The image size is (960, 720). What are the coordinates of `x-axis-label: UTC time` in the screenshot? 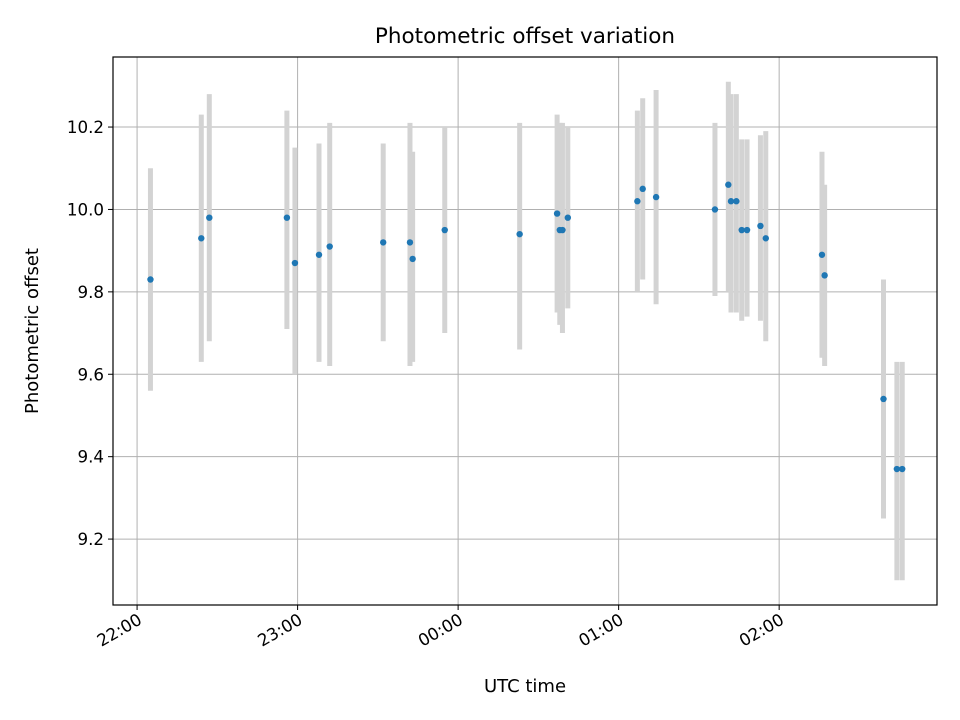 It's located at (525, 686).